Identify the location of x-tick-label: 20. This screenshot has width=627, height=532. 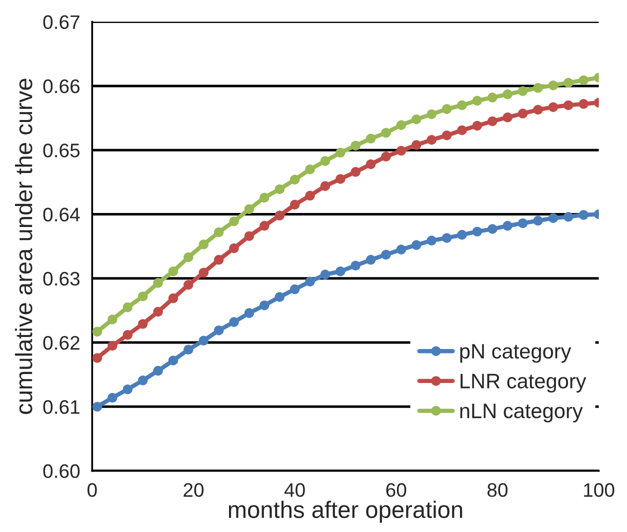
(194, 490).